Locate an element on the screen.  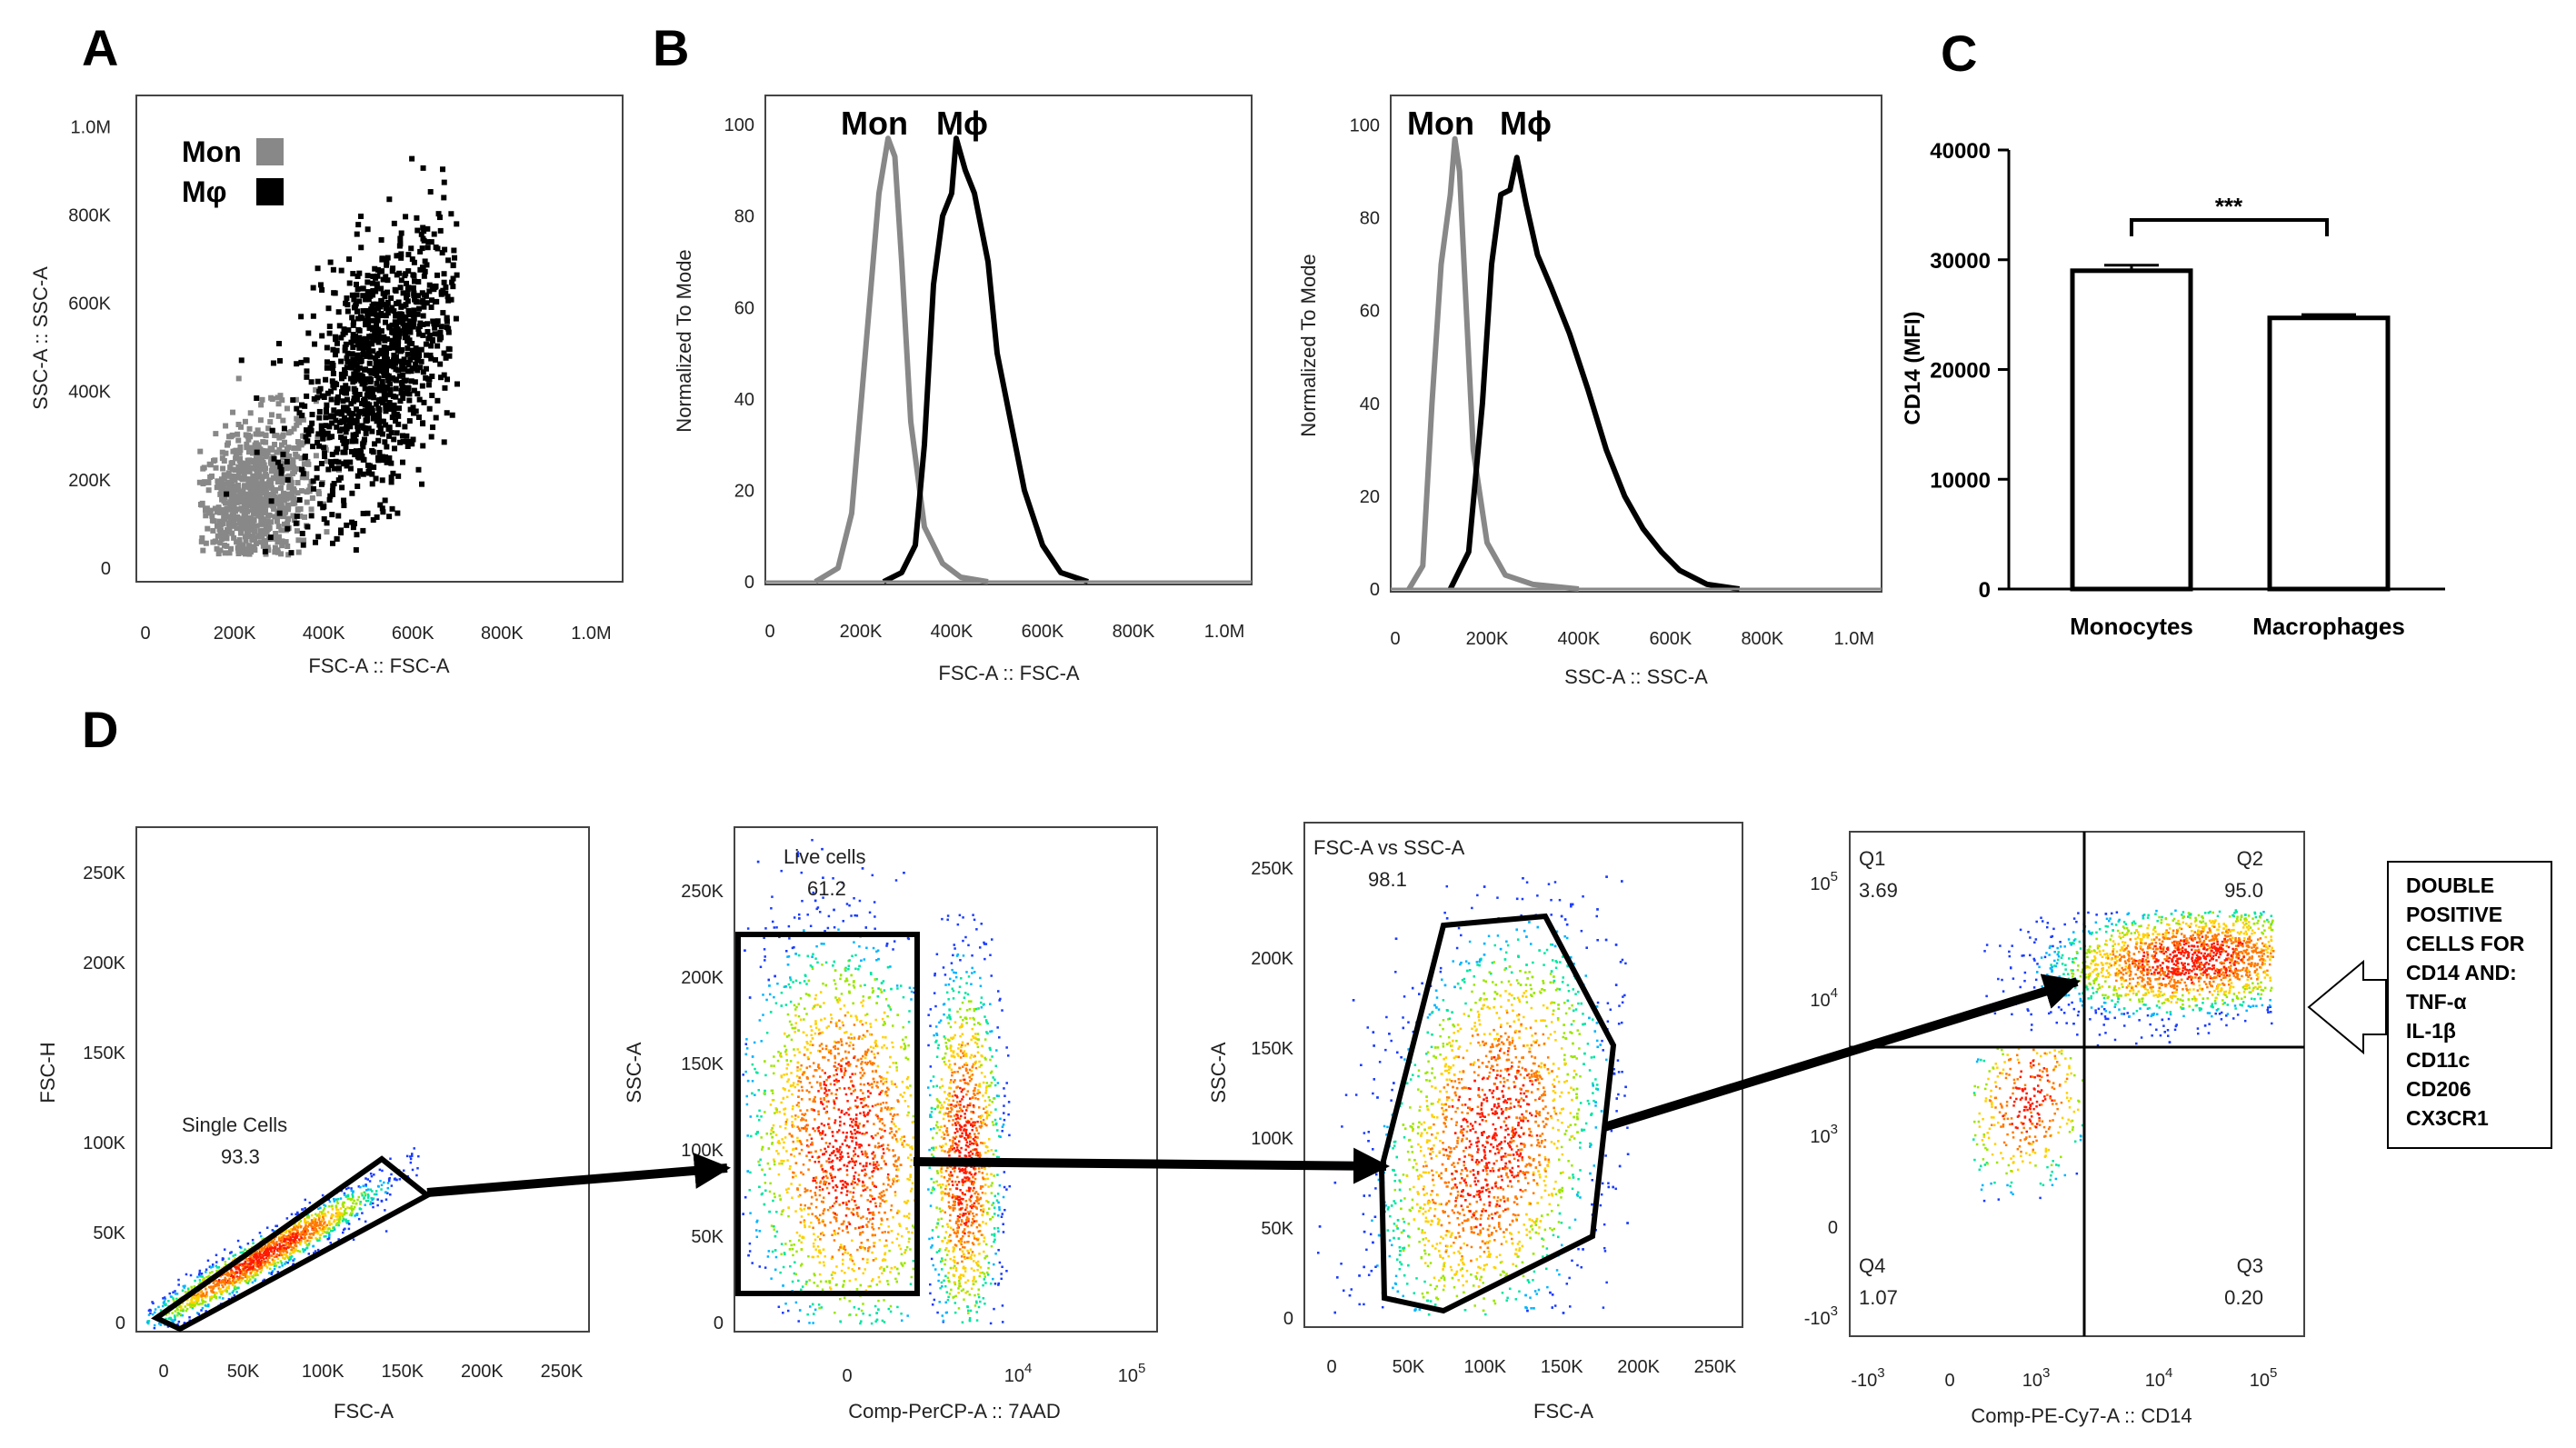
legend-mac-label: Mφ is located at coordinates (204, 191).